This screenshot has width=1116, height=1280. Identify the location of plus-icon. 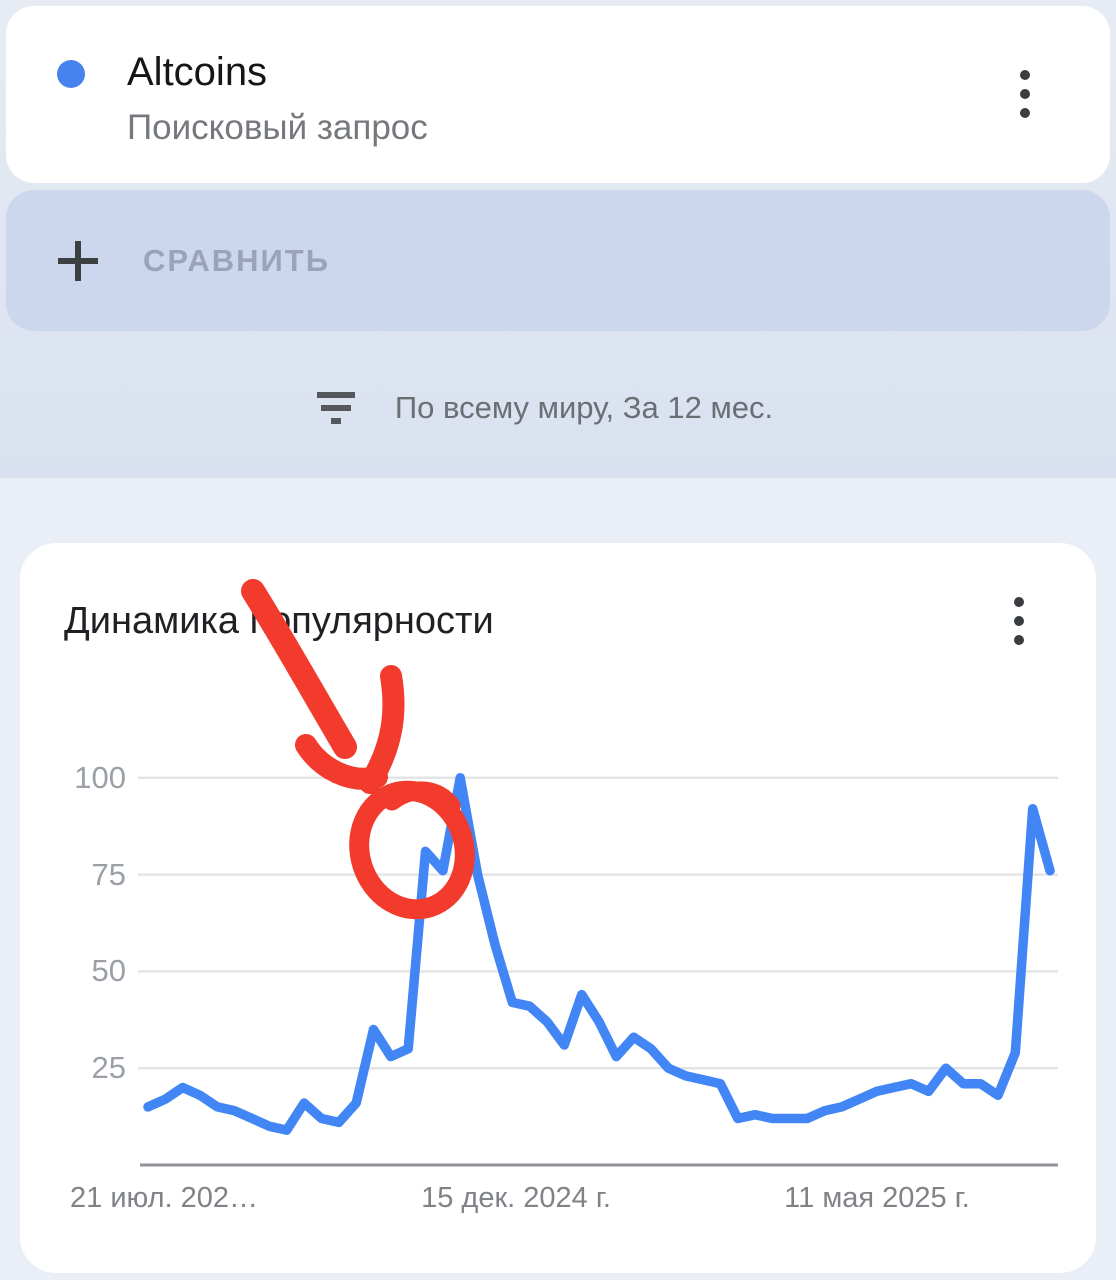
(78, 260).